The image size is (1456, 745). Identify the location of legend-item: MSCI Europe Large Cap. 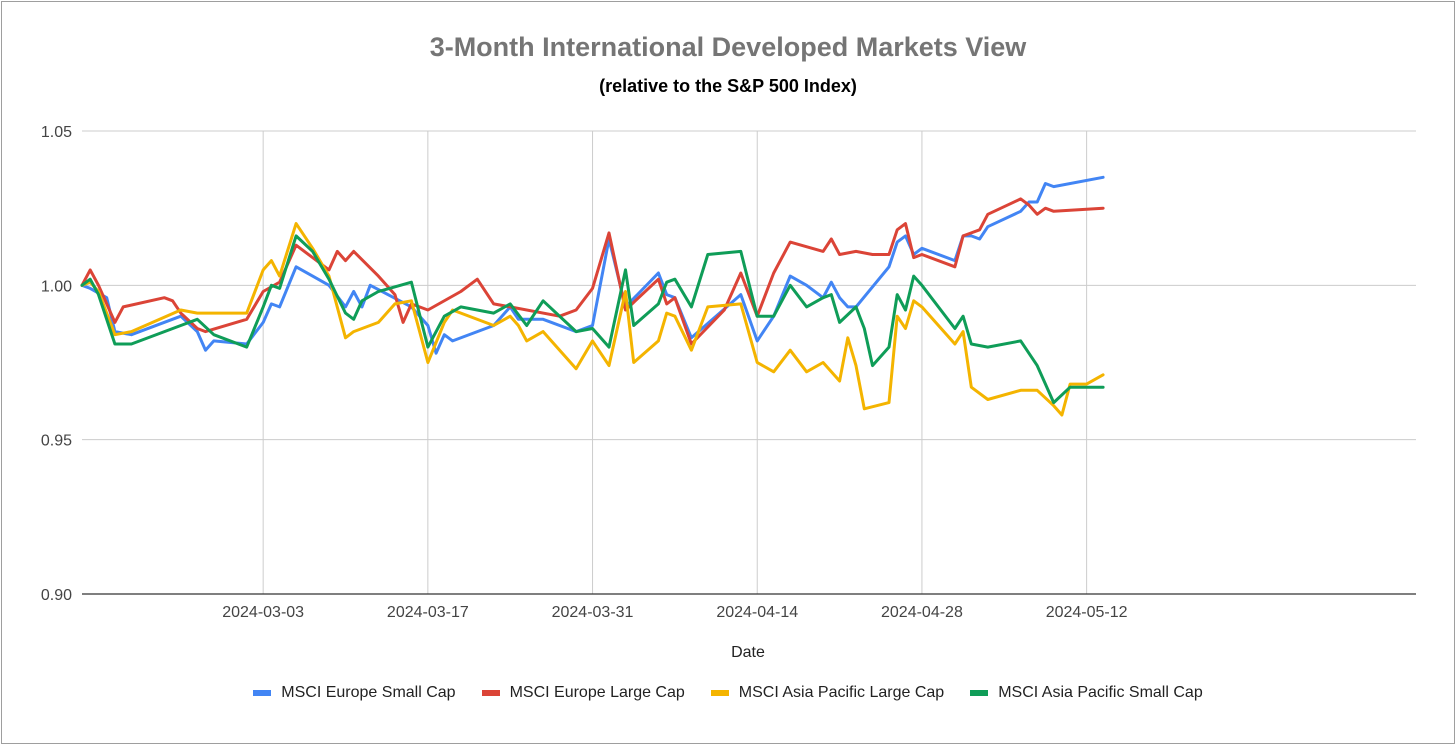
(583, 693).